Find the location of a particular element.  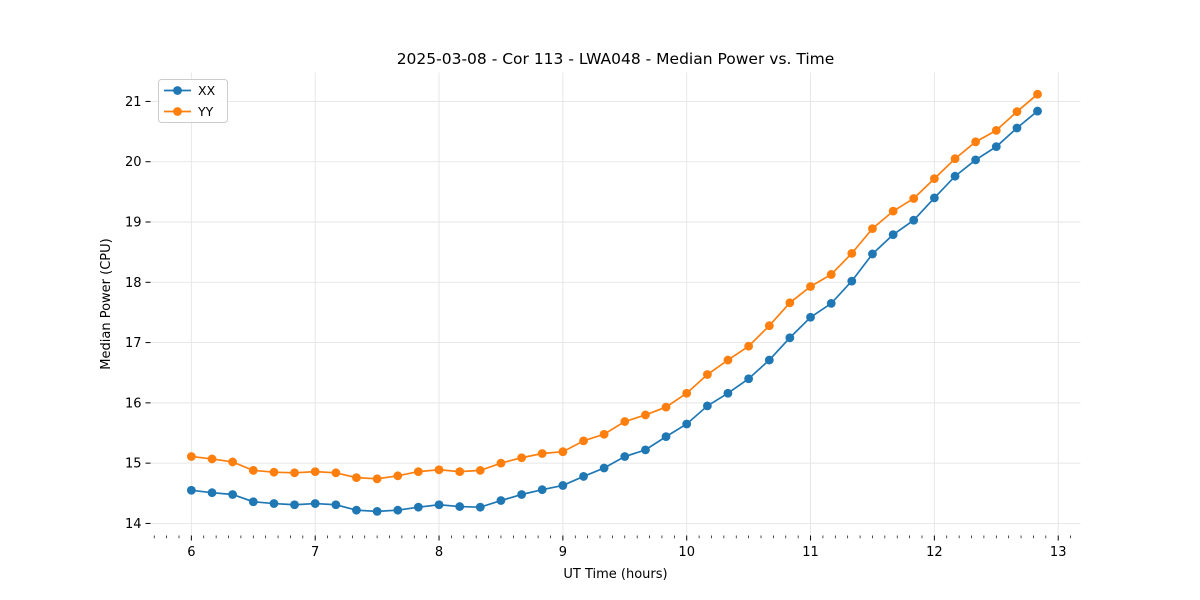

x-tick-label: 12 is located at coordinates (934, 552).